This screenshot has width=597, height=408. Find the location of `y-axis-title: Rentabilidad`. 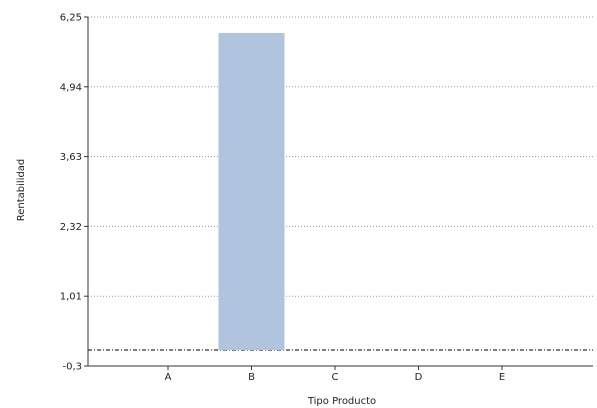

y-axis-title: Rentabilidad is located at coordinates (21, 190).